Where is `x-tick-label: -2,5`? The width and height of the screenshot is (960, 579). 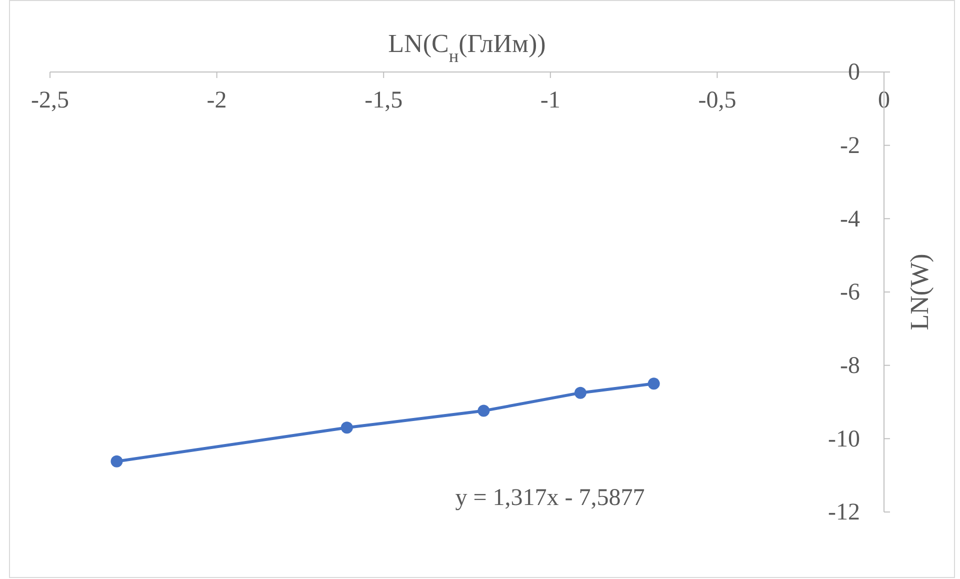
x-tick-label: -2,5 is located at coordinates (50, 100).